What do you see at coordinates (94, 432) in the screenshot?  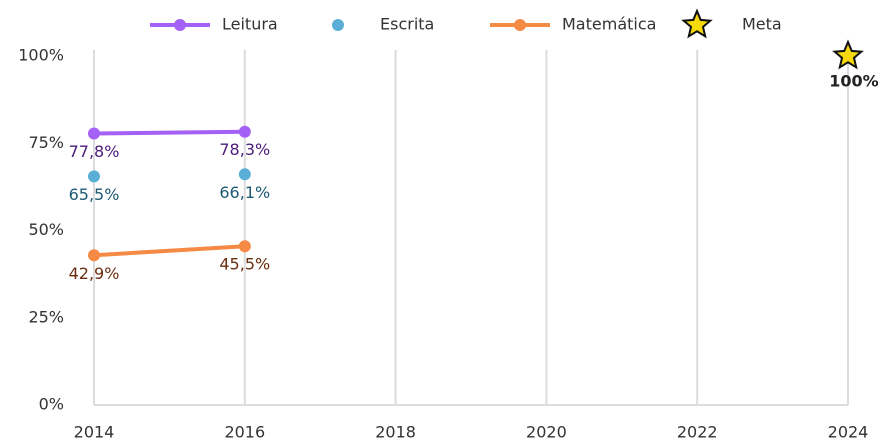 I see `x-tick-label: 2014` at bounding box center [94, 432].